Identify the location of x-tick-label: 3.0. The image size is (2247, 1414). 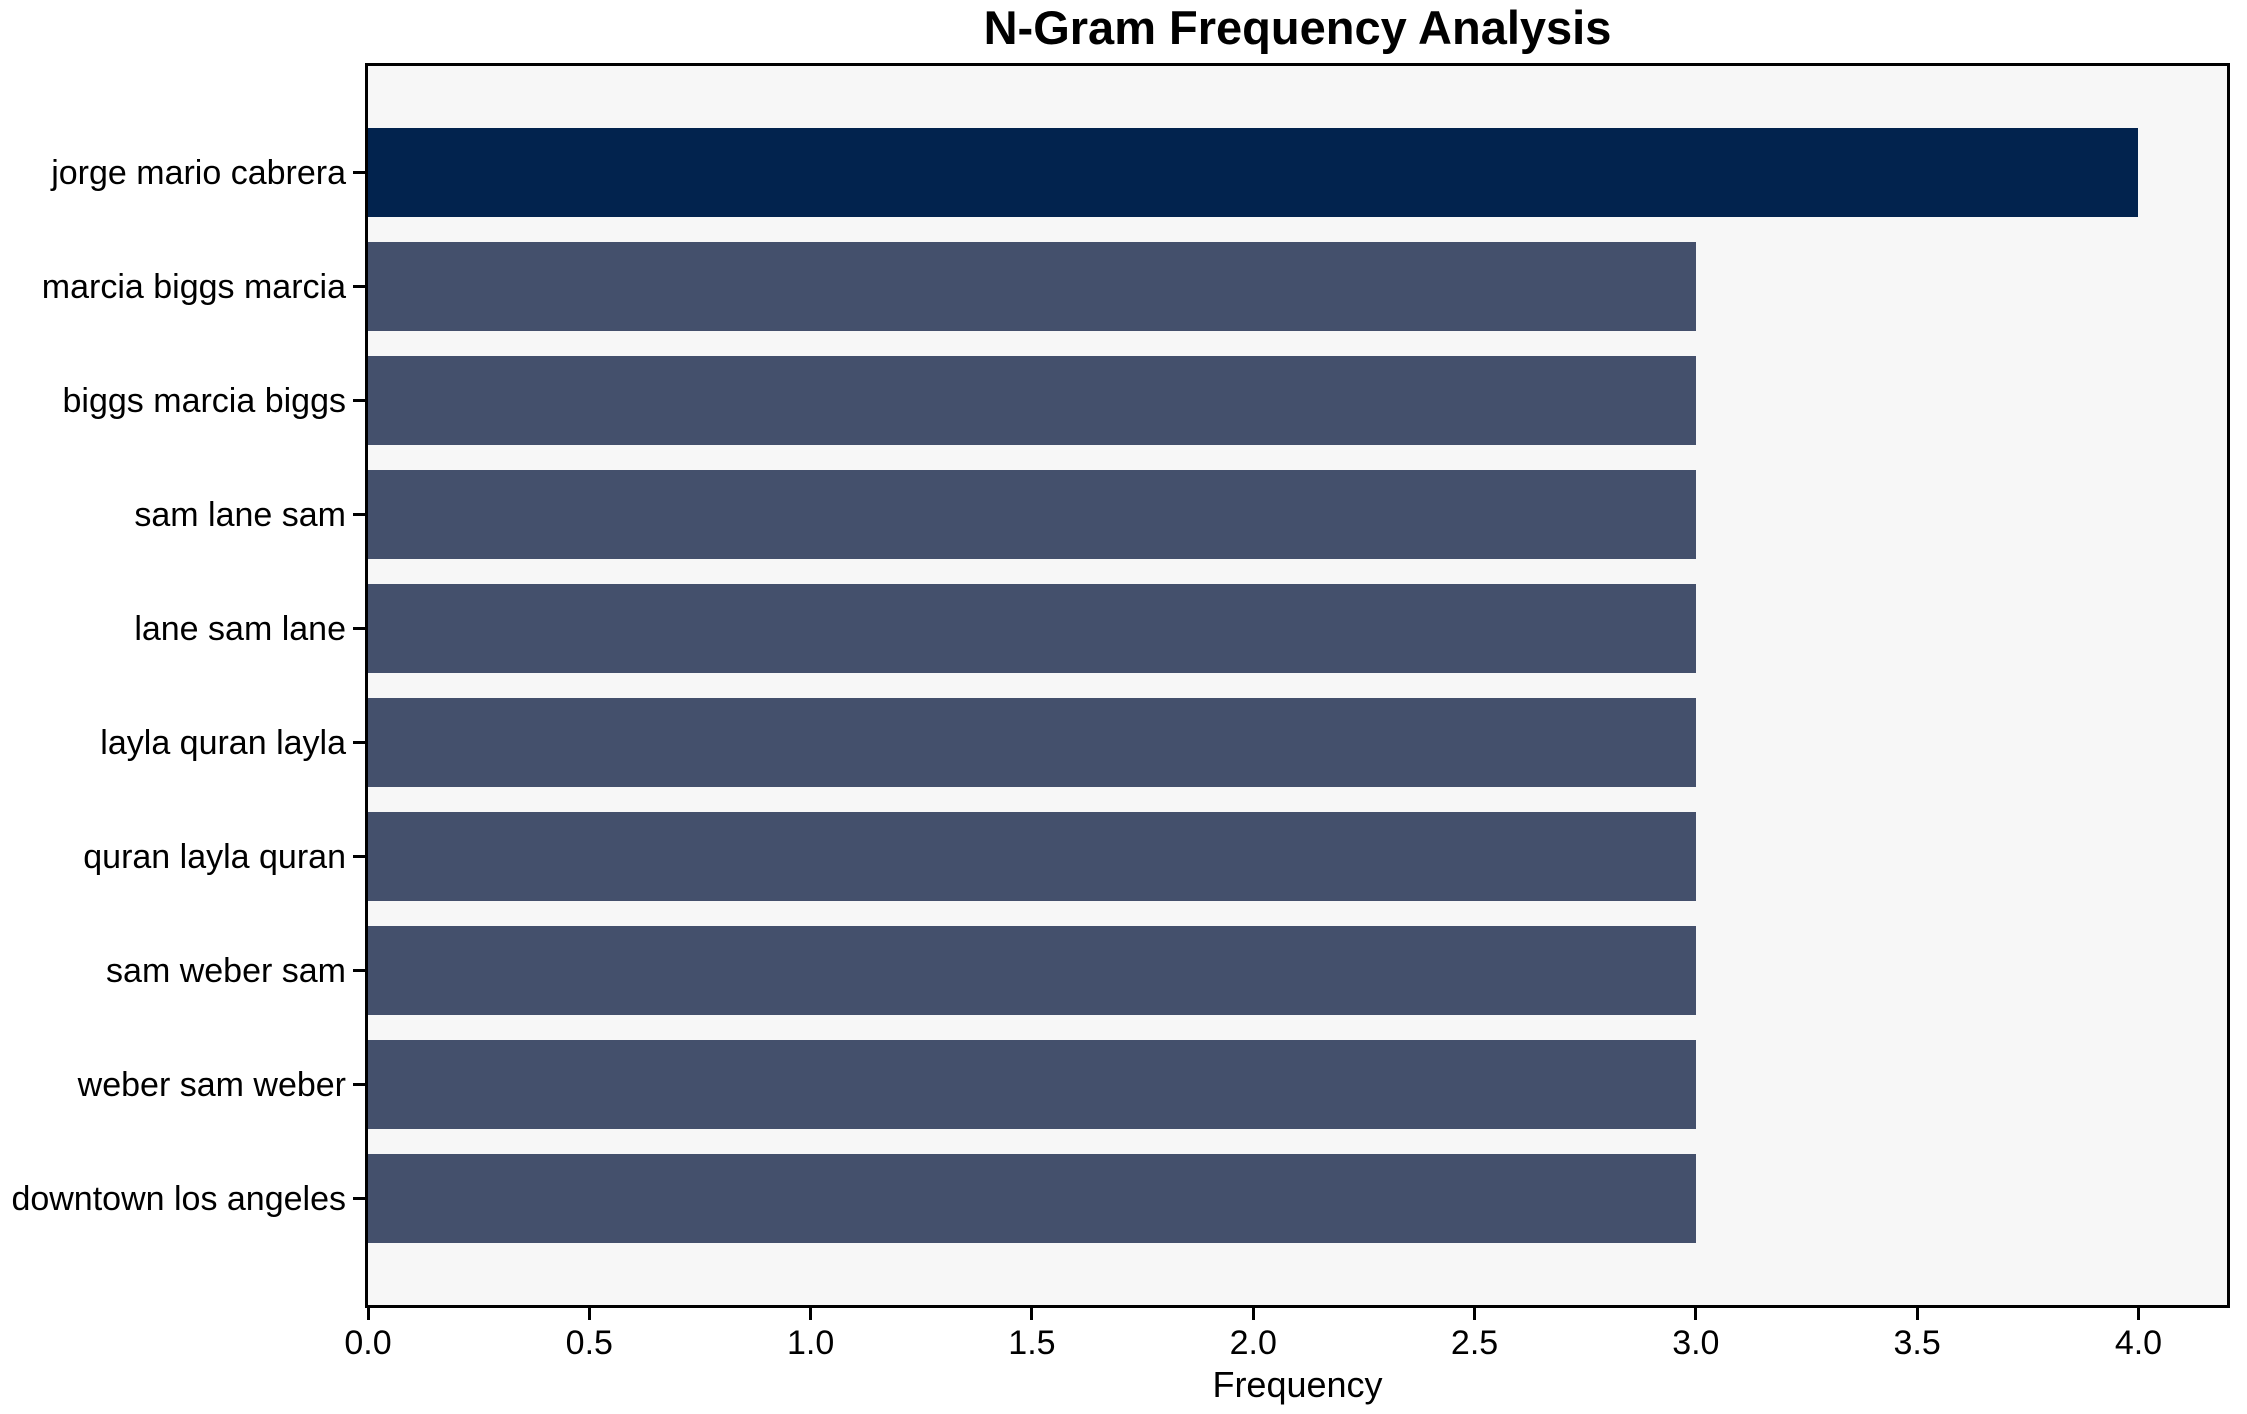
(1696, 1343).